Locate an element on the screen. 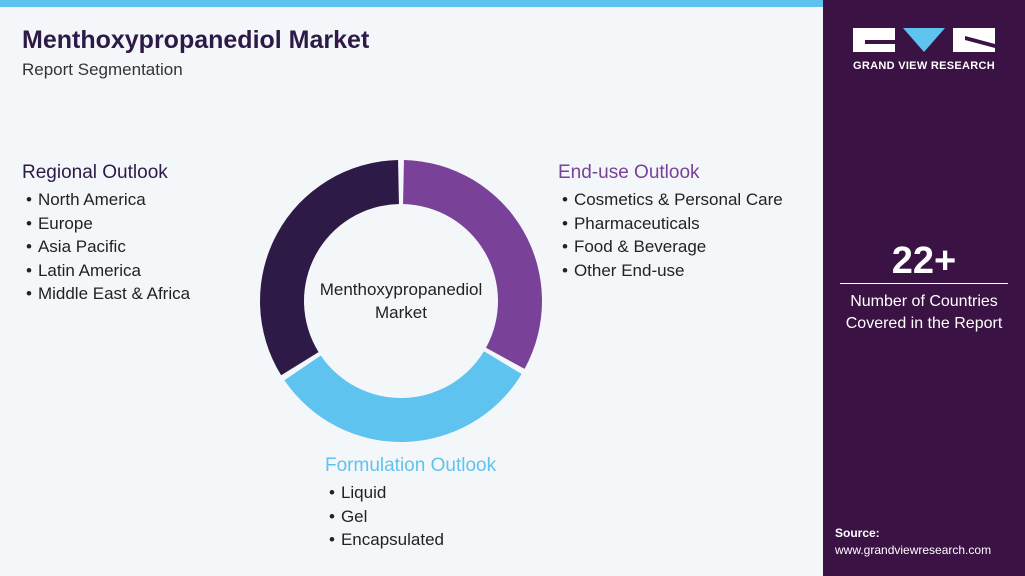 This screenshot has width=1025, height=576. segment-item: Asia Pacific is located at coordinates (106, 247).